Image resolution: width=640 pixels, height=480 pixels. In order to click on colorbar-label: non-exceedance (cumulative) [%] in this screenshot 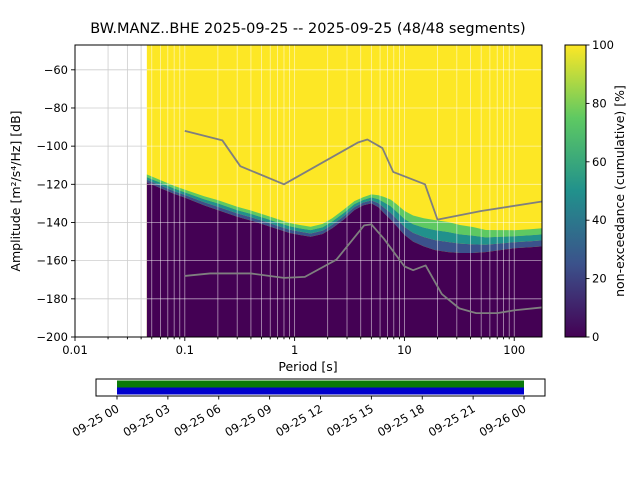, I will do `click(619, 191)`.